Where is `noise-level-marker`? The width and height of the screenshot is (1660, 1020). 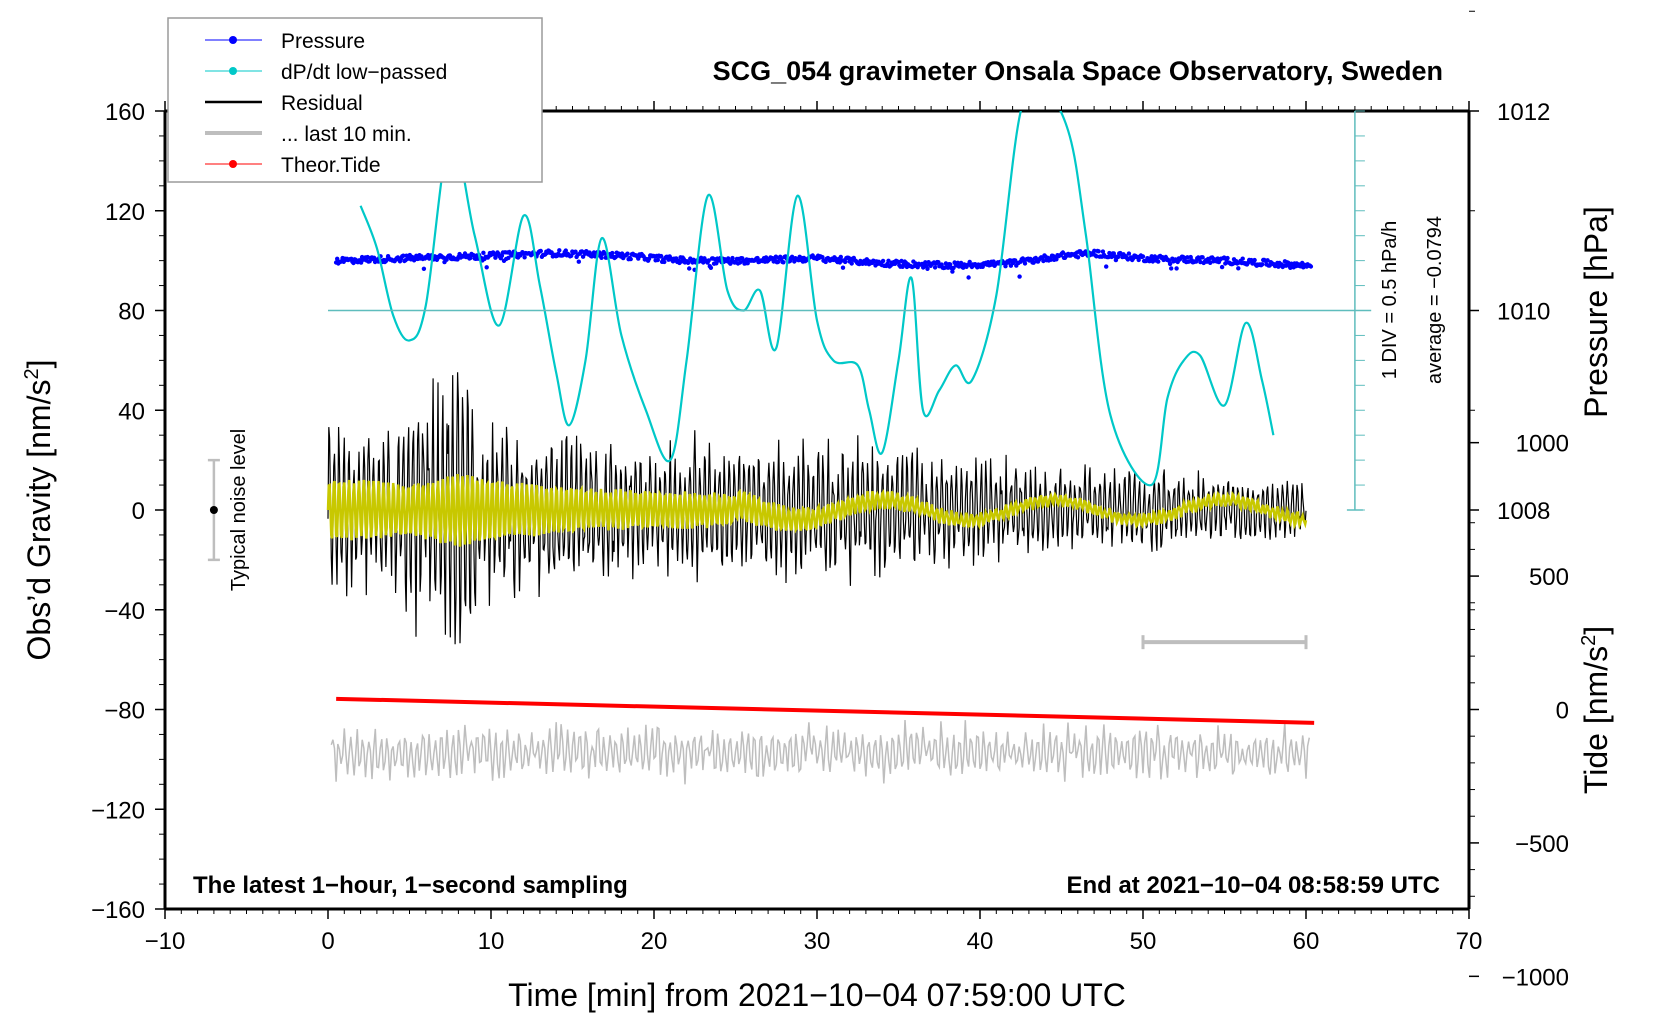
noise-level-marker is located at coordinates (213, 510).